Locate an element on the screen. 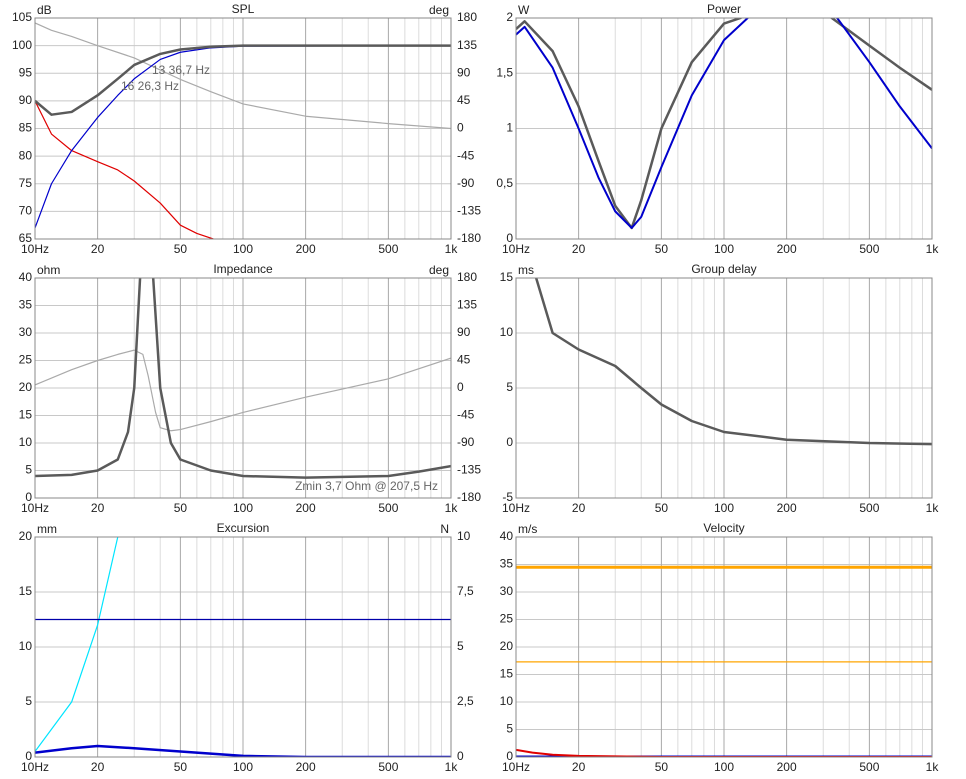  y2-tick-label: -180 is located at coordinates (469, 497).